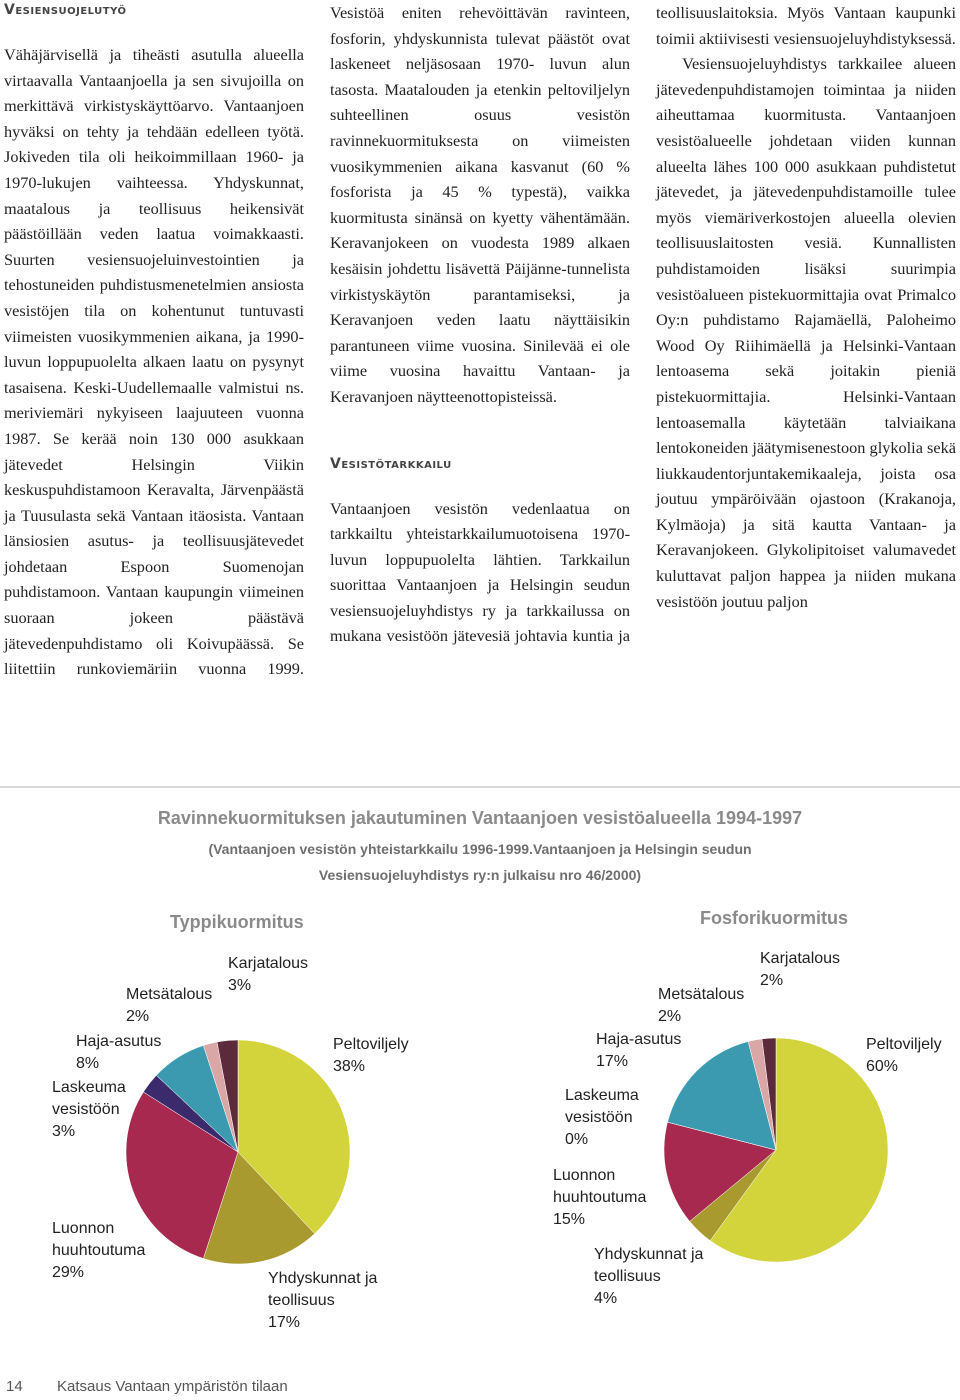 The image size is (960, 1400). I want to click on footer: 14 Katsaus Vantaan ympäristön tilaan, so click(480, 1389).